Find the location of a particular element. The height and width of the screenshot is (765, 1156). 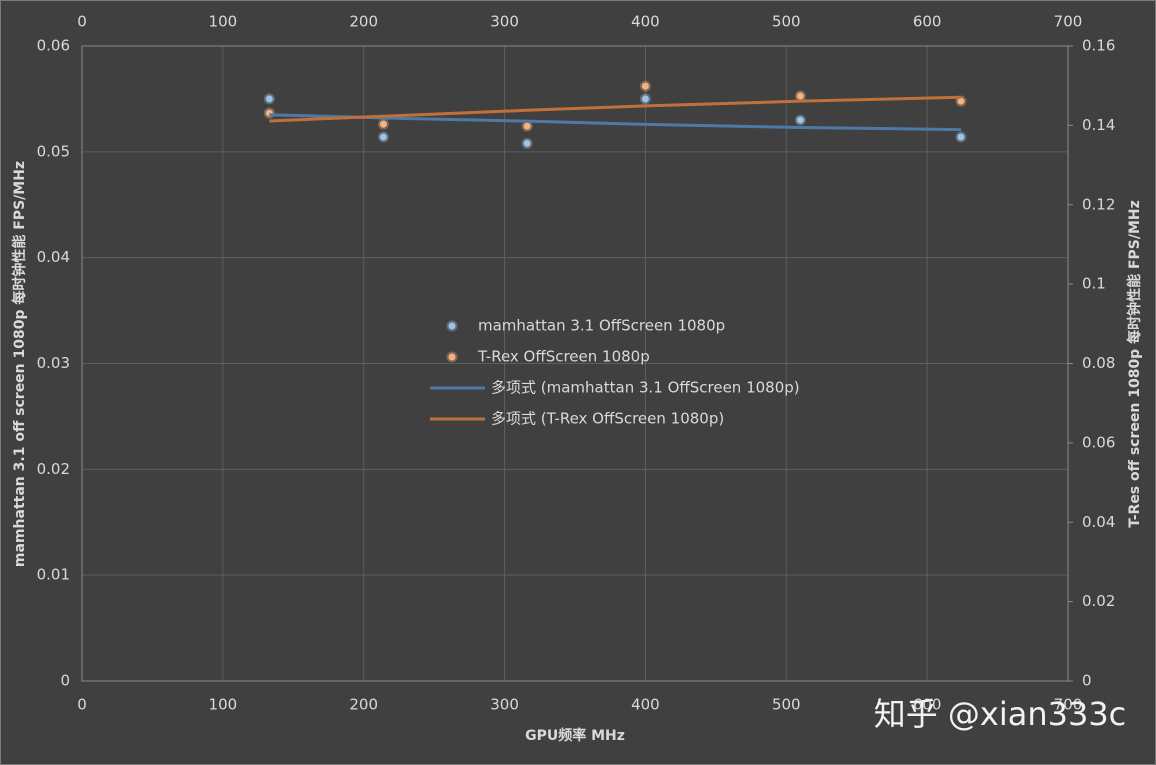

y-tick-label: 0.05 is located at coordinates (53, 151).